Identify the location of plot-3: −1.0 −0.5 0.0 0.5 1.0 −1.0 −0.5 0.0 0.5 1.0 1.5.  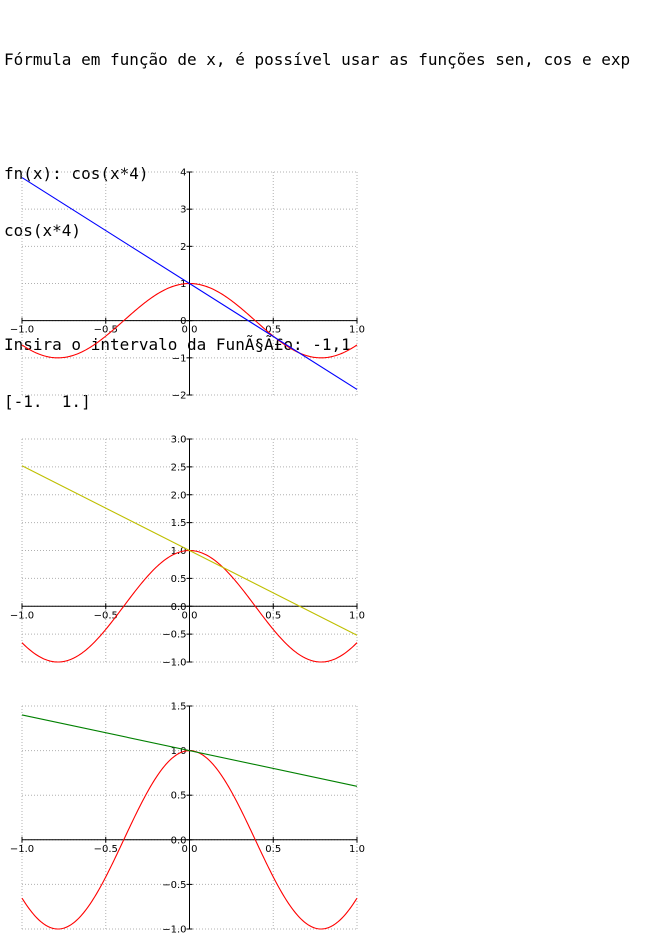
(187, 819).